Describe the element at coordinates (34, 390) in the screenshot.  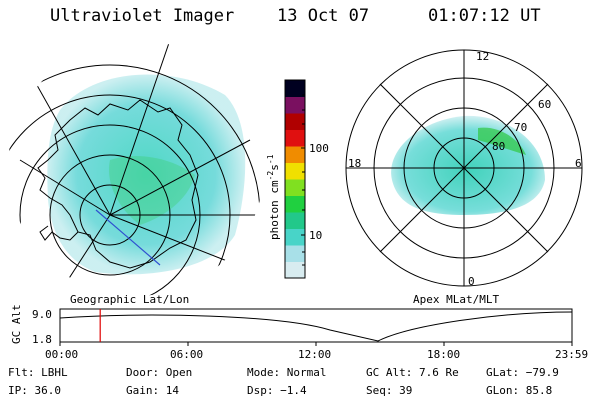
I see `ip-label: IP: 36.0` at that location.